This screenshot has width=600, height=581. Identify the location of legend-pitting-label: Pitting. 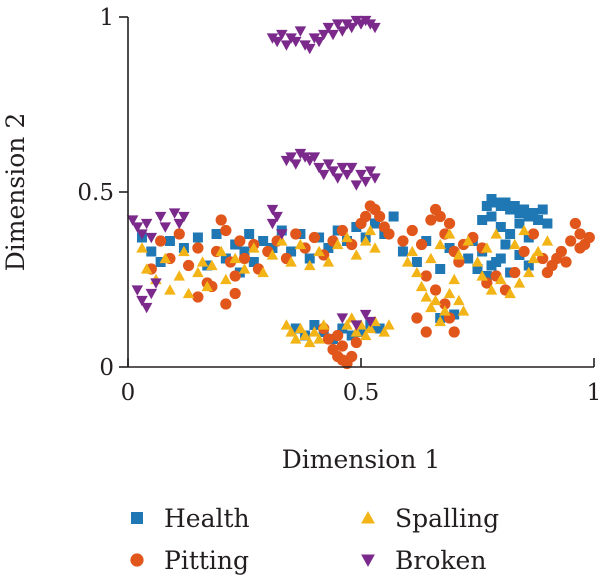
(206, 560).